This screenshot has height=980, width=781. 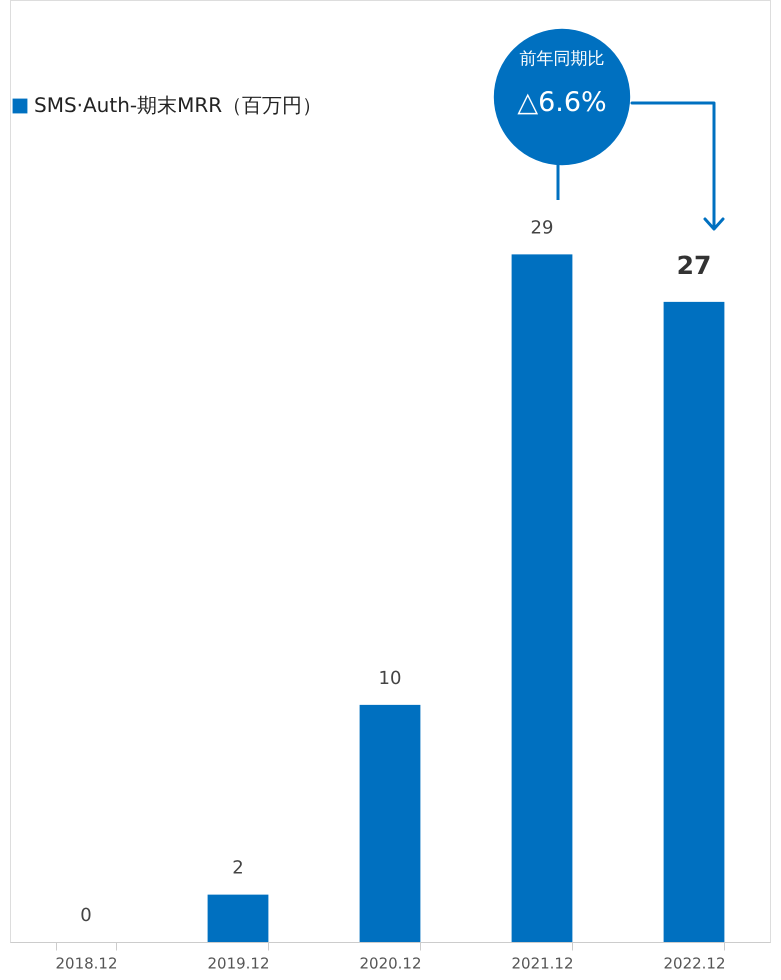 What do you see at coordinates (390, 963) in the screenshot?
I see `x-tick-label: 2020.12` at bounding box center [390, 963].